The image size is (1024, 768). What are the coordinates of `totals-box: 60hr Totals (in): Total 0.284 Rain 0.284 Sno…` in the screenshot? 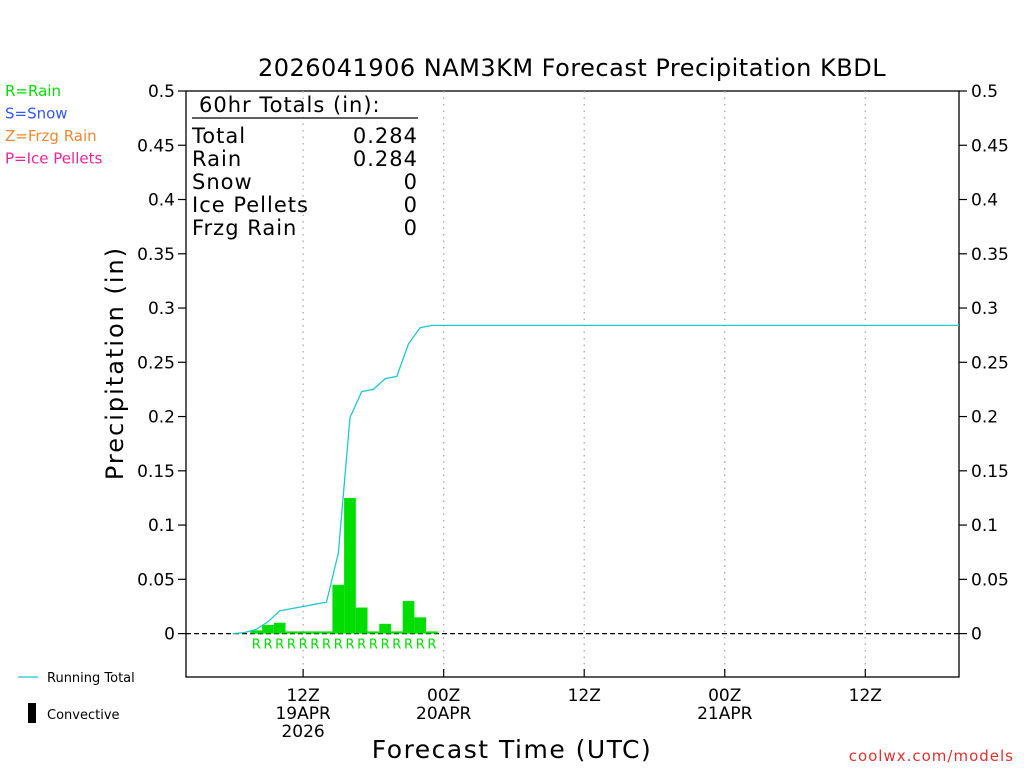 It's located at (304, 166).